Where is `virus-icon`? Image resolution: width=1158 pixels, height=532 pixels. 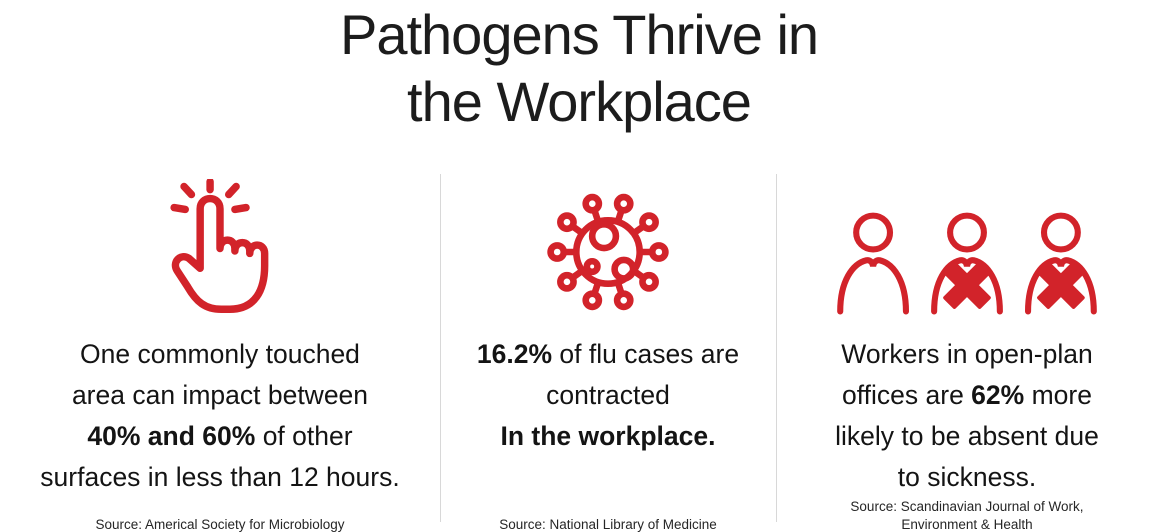
virus-icon is located at coordinates (608, 252).